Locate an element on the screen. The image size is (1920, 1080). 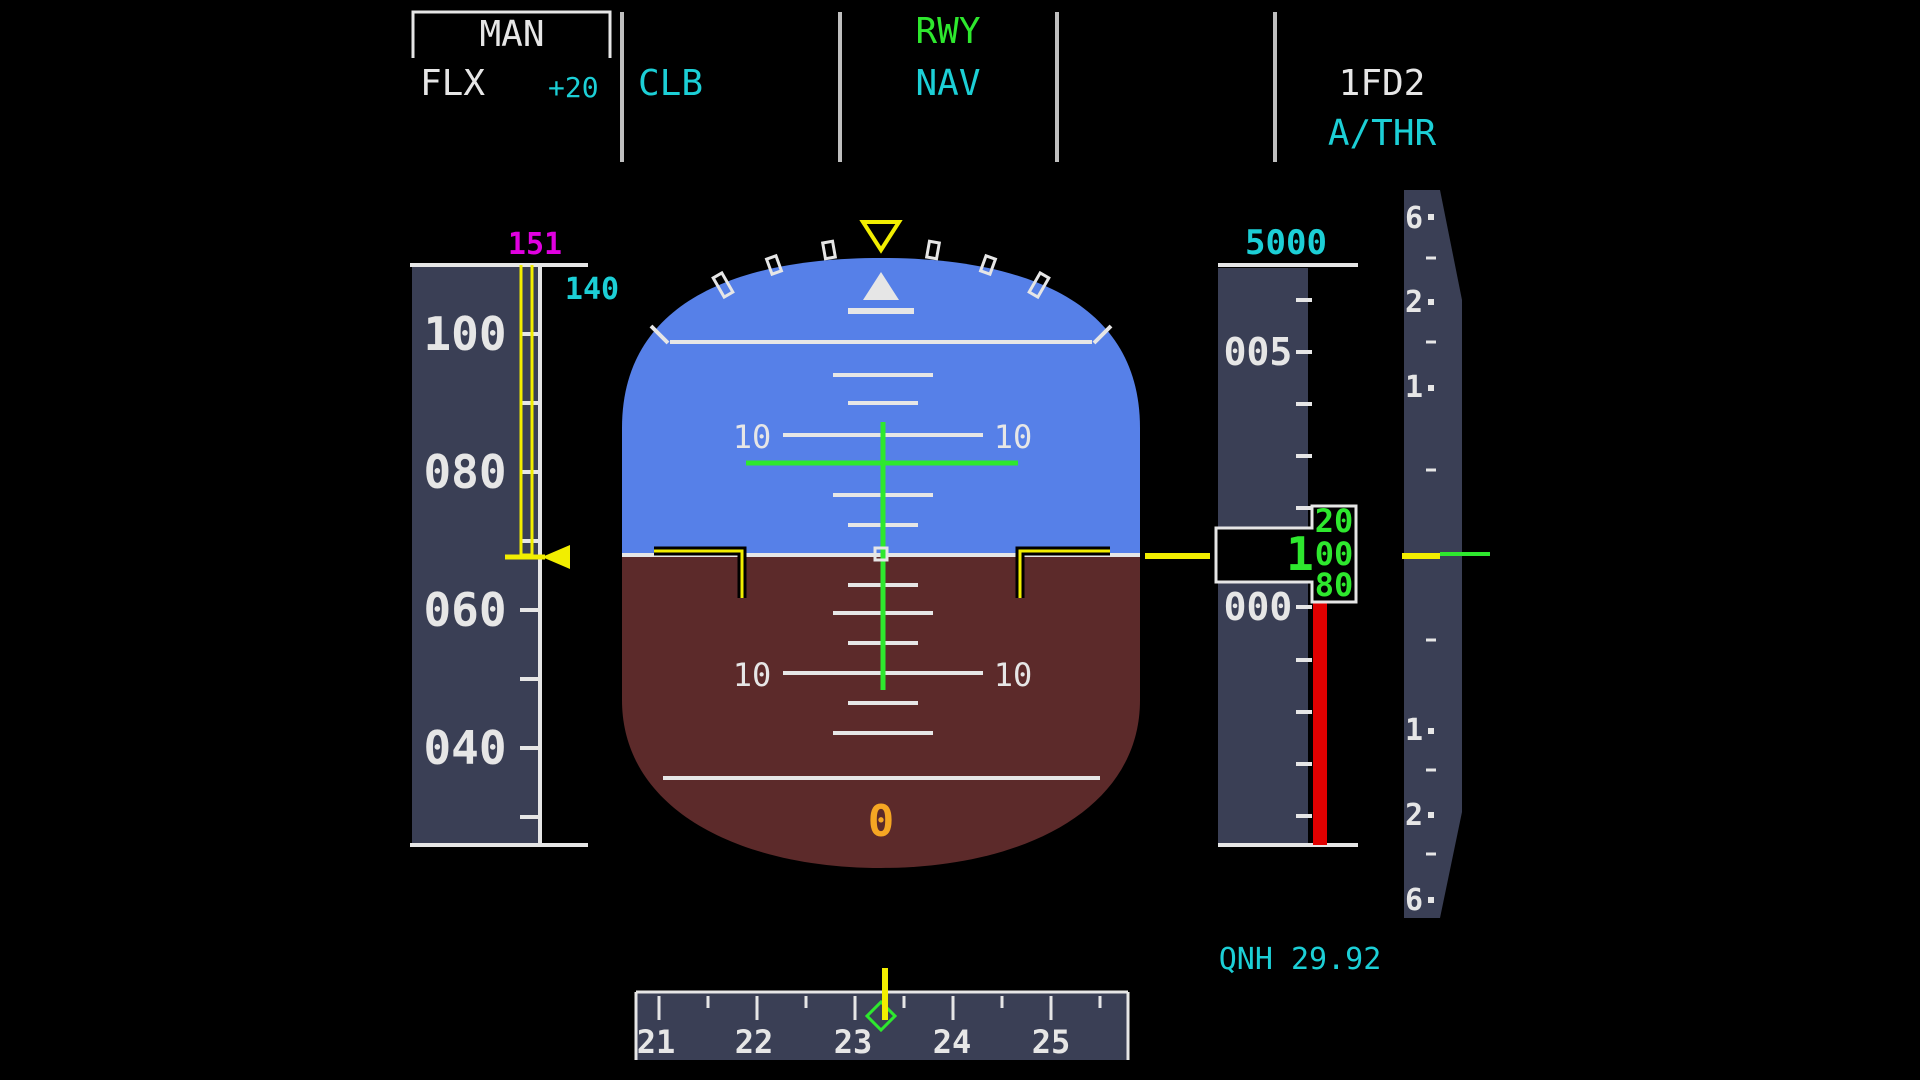
altitude-readout-window is located at coordinates (1286, 554).